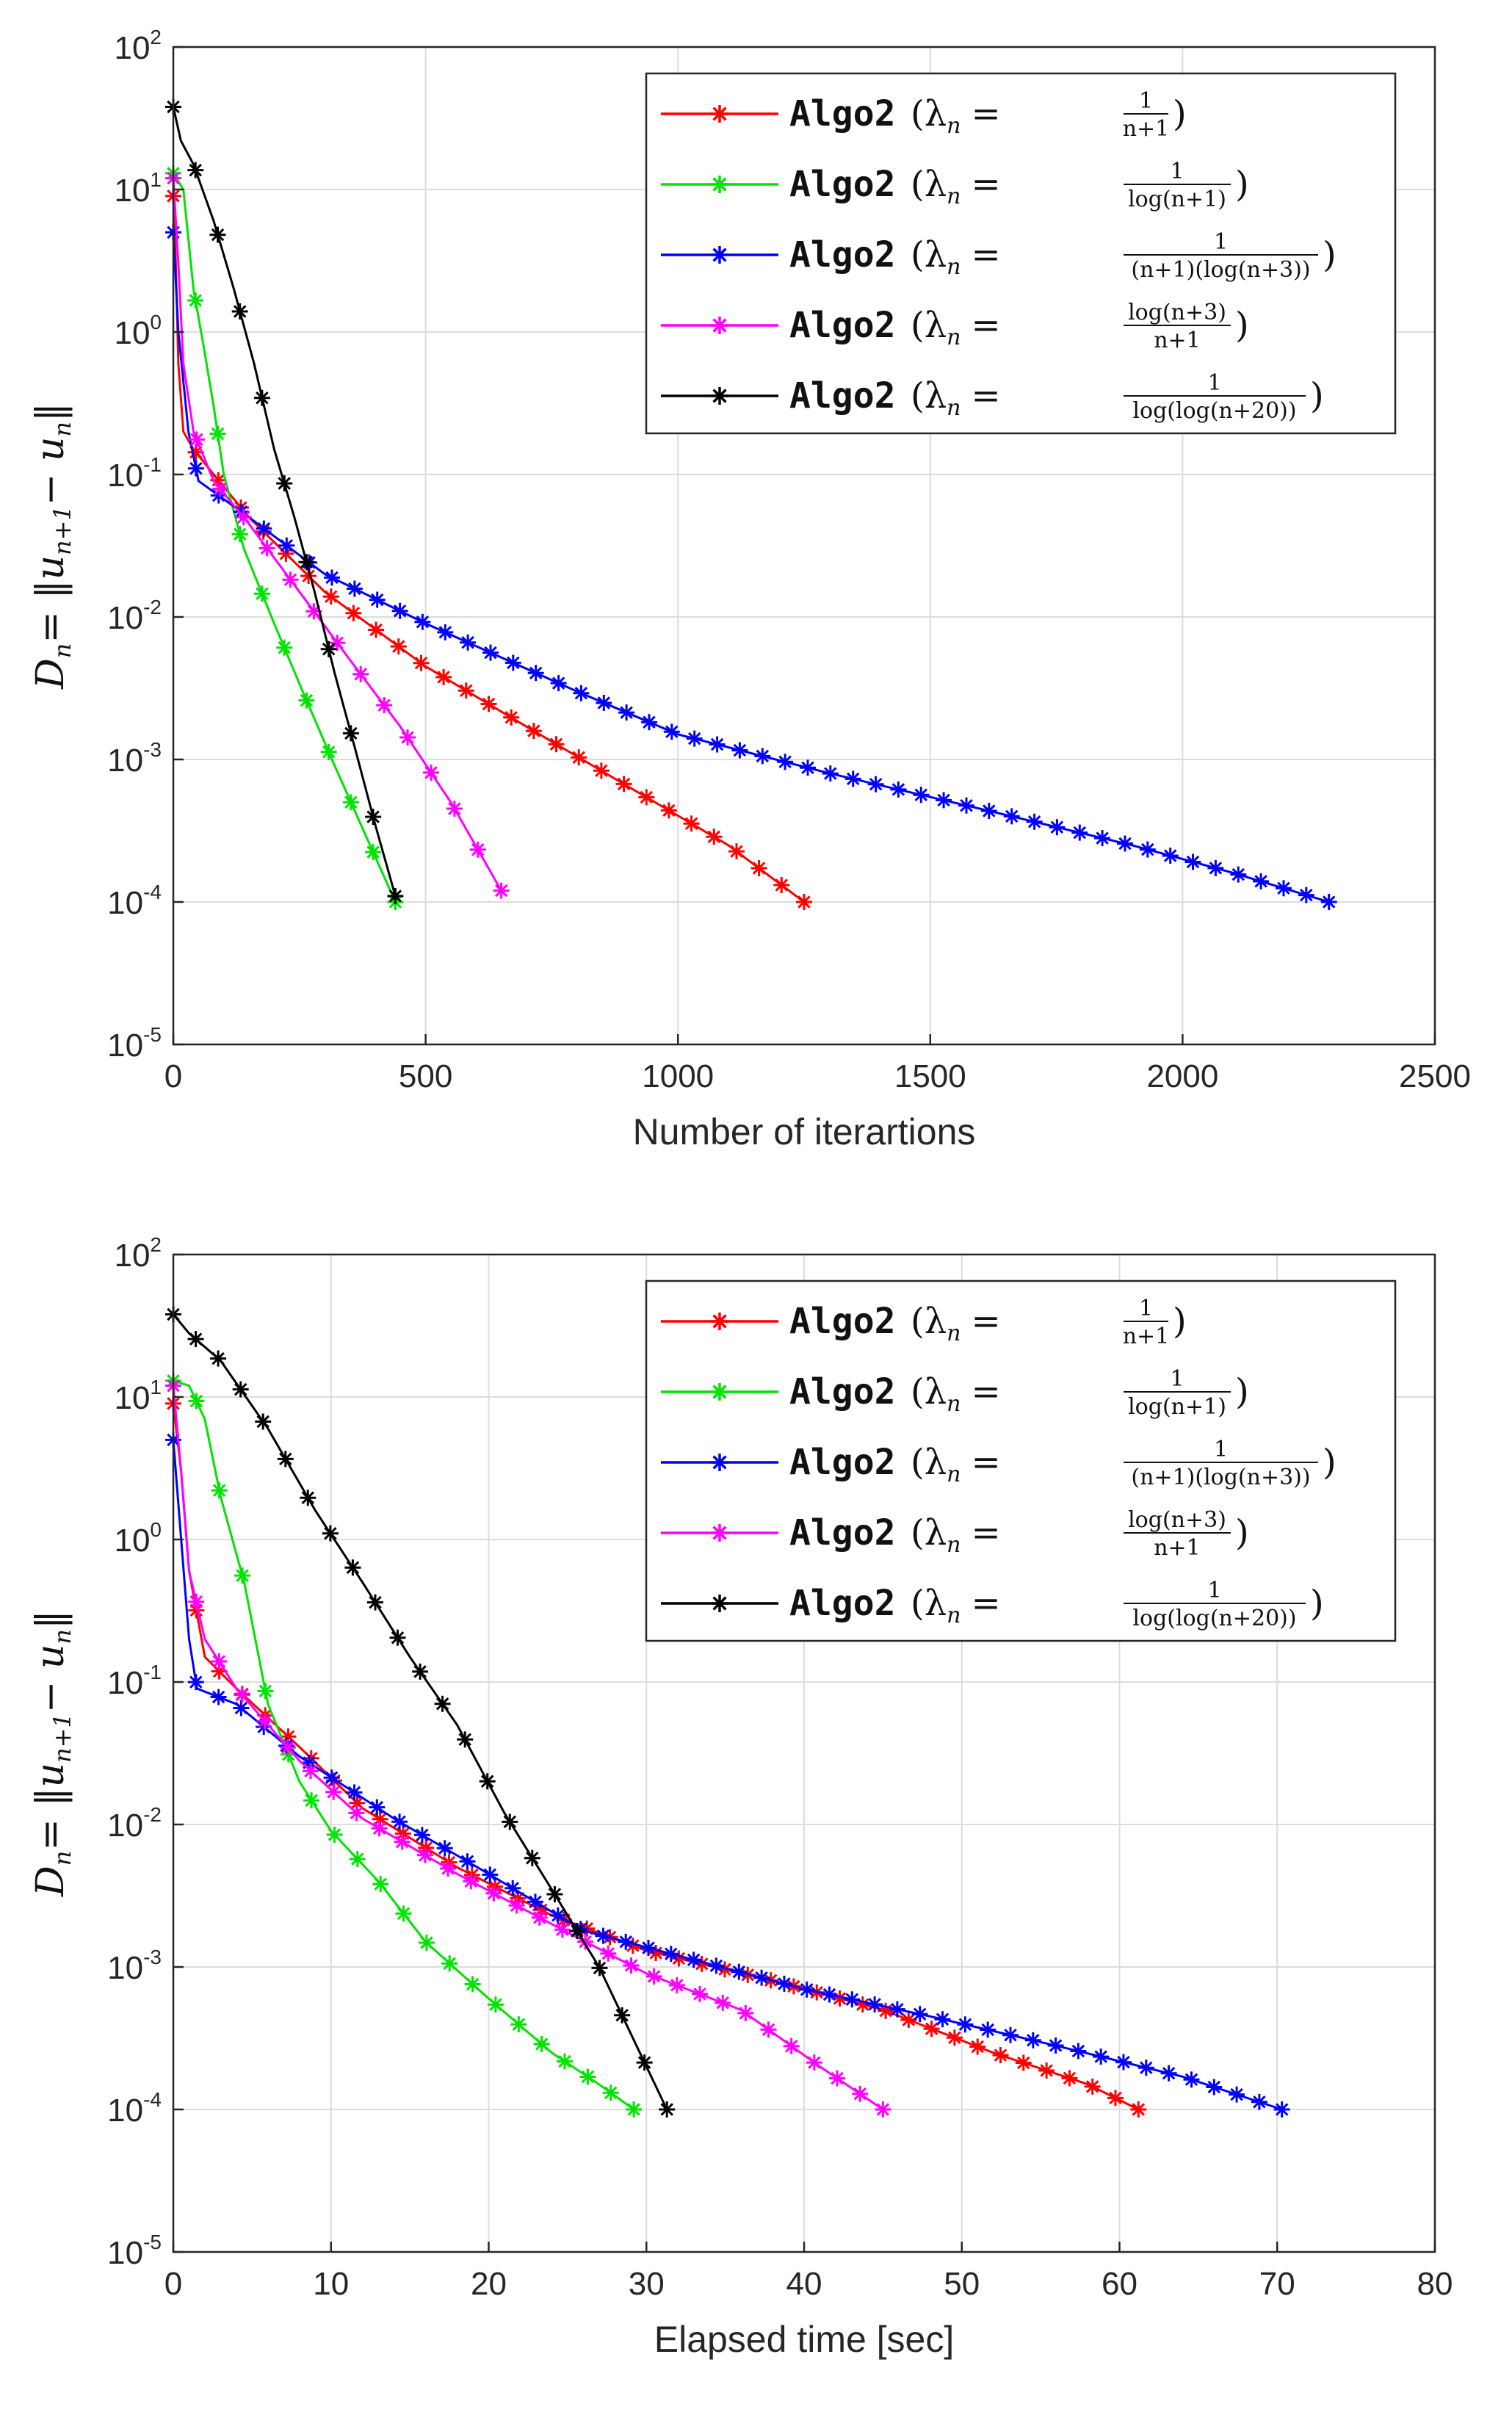 This screenshot has width=1512, height=2415. Describe the element at coordinates (53, 546) in the screenshot. I see `y-axis-title: Dn= ‖un+1− un‖` at that location.